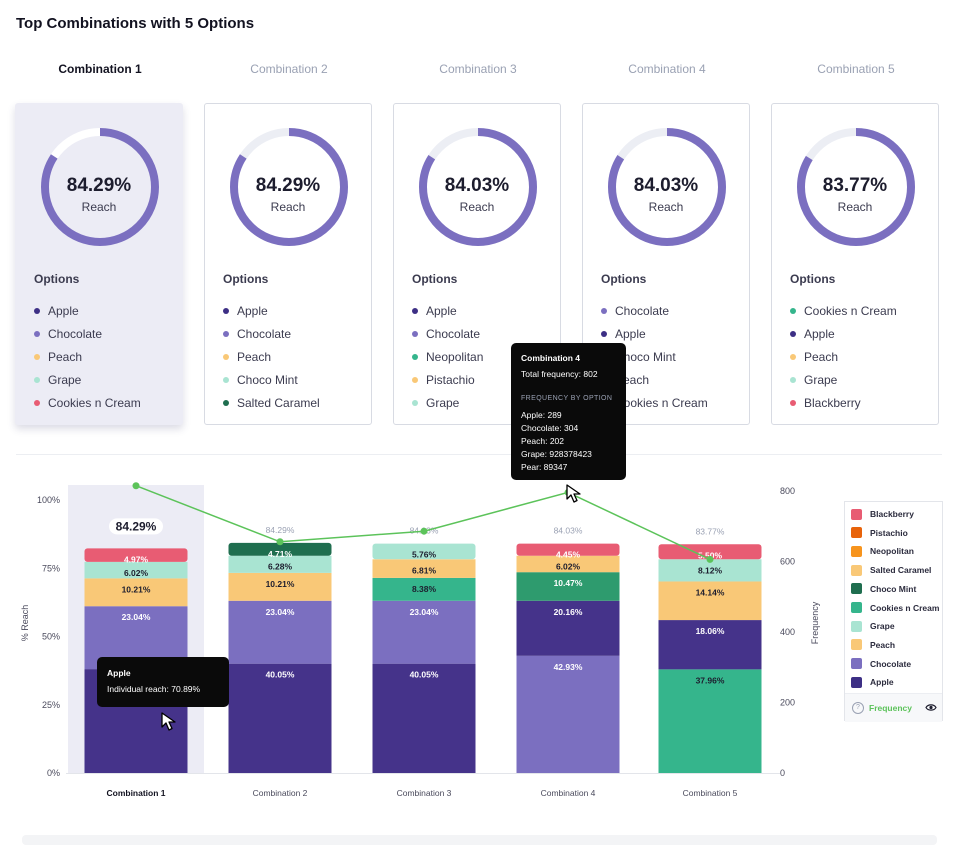  What do you see at coordinates (892, 514) in the screenshot?
I see `legend-label: Blackberry` at bounding box center [892, 514].